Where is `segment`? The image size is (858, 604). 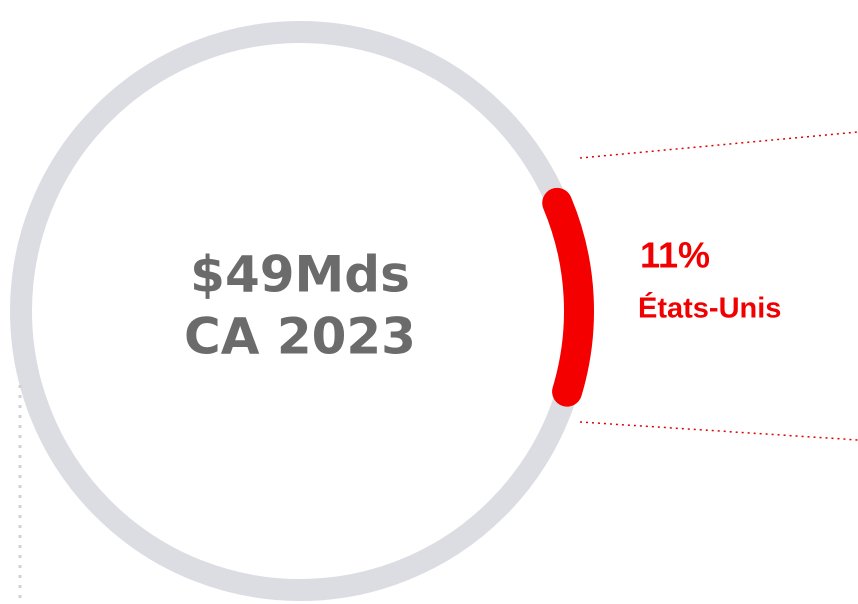
segment is located at coordinates (568, 297).